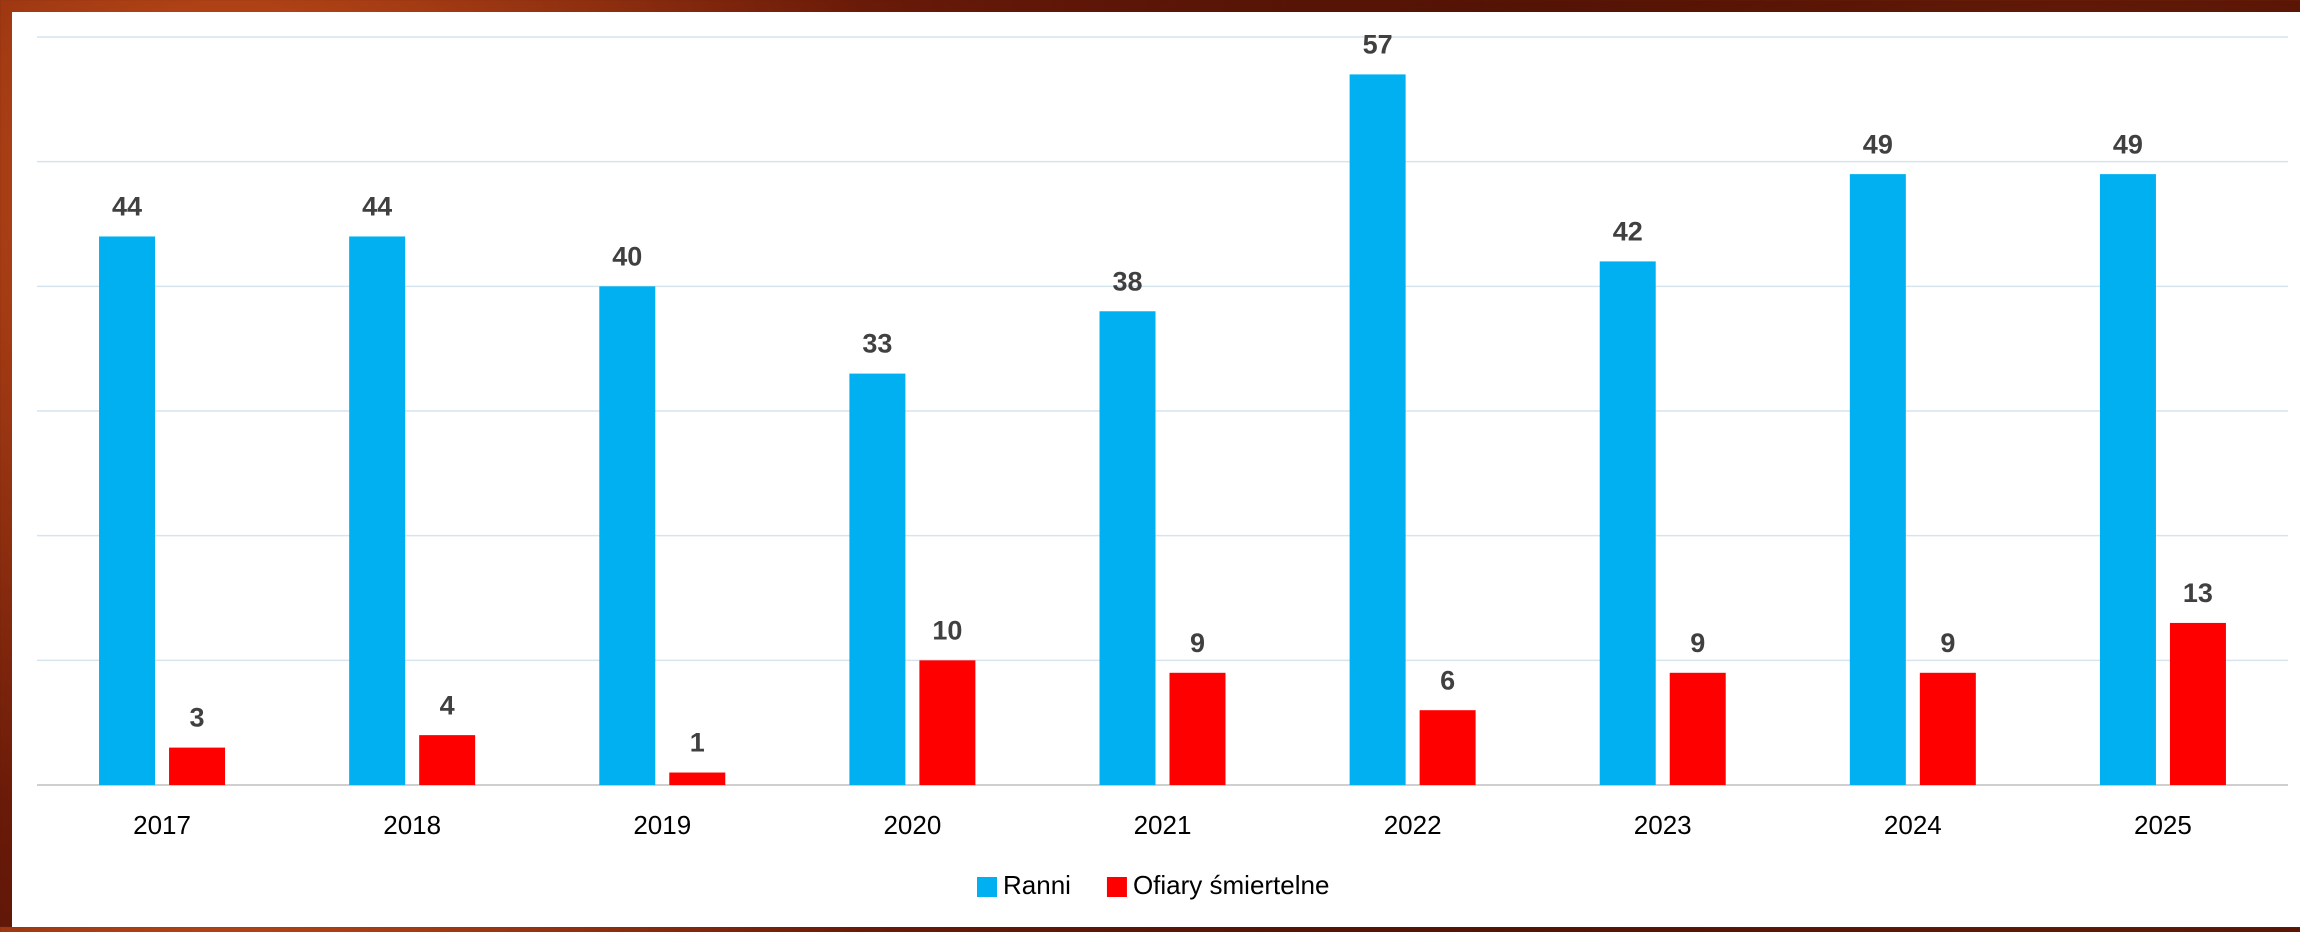 The image size is (2300, 932). I want to click on data-label: 3, so click(197, 718).